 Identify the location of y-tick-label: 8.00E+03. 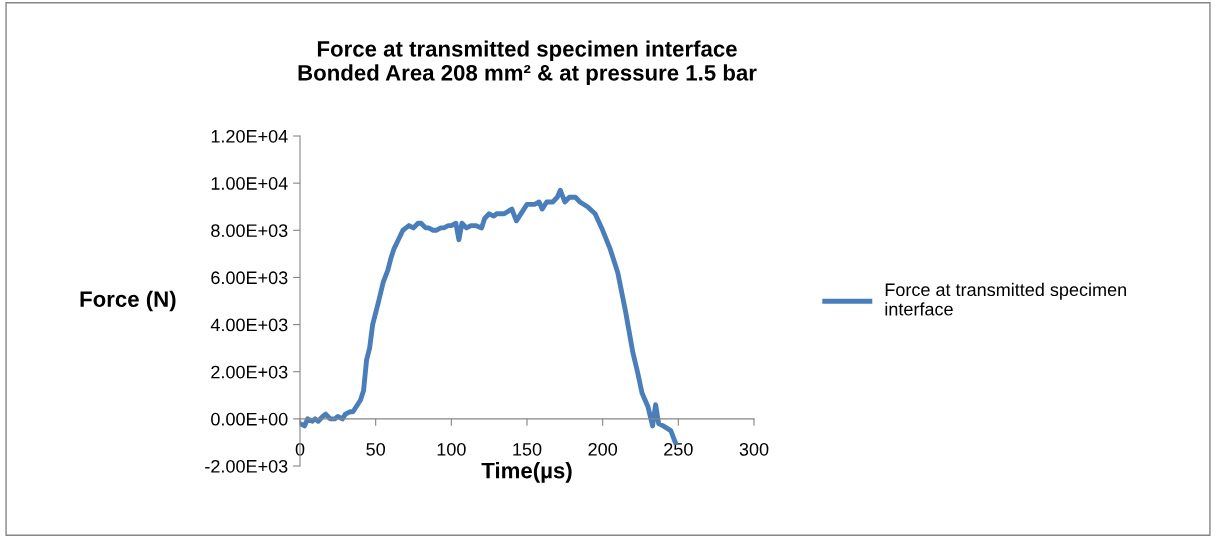
(249, 231).